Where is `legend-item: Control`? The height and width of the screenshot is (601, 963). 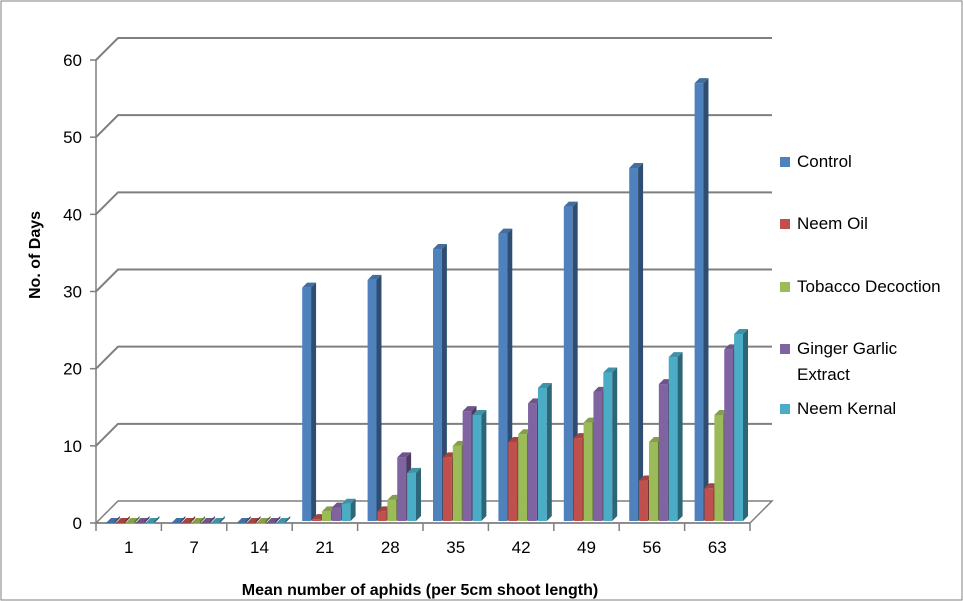
legend-item: Control is located at coordinates (816, 161).